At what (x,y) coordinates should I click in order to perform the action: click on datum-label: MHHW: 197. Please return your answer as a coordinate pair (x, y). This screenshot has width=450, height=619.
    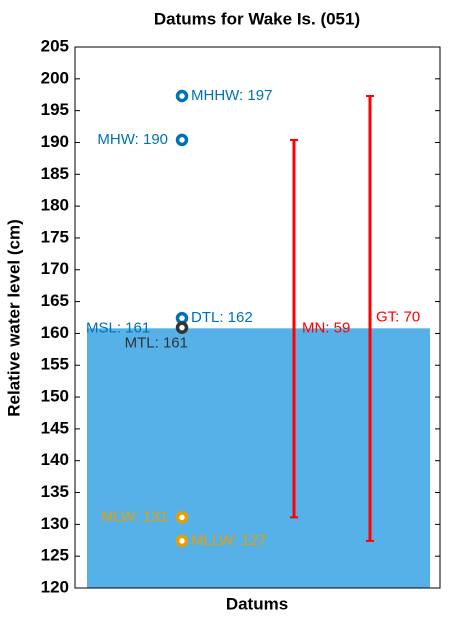
    Looking at the image, I should click on (231, 95).